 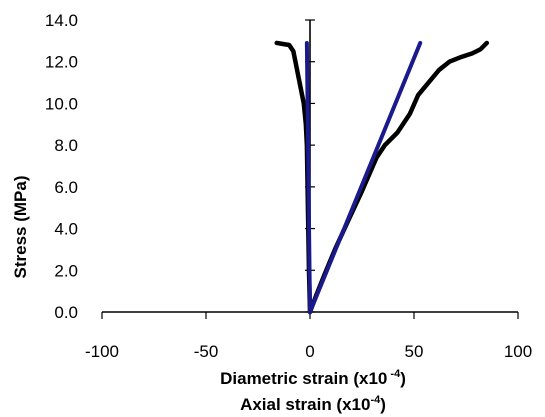 I want to click on y-axis-title: Stress (MPa), so click(x=20, y=227).